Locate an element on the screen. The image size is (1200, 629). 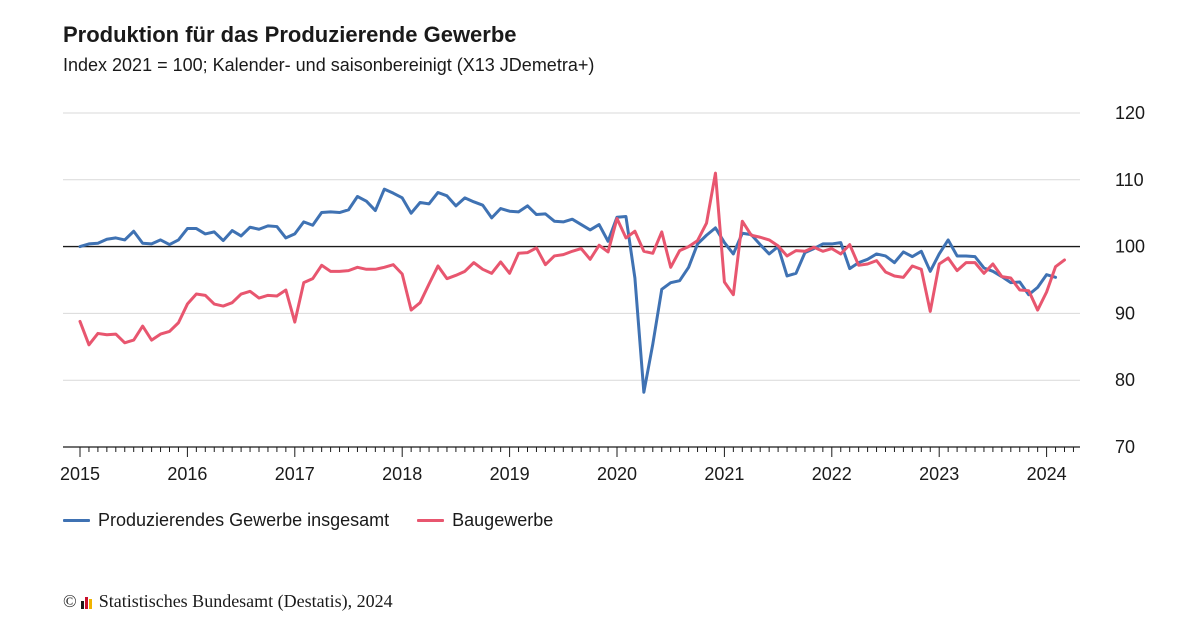
y-tick-label: 100 is located at coordinates (1130, 247).